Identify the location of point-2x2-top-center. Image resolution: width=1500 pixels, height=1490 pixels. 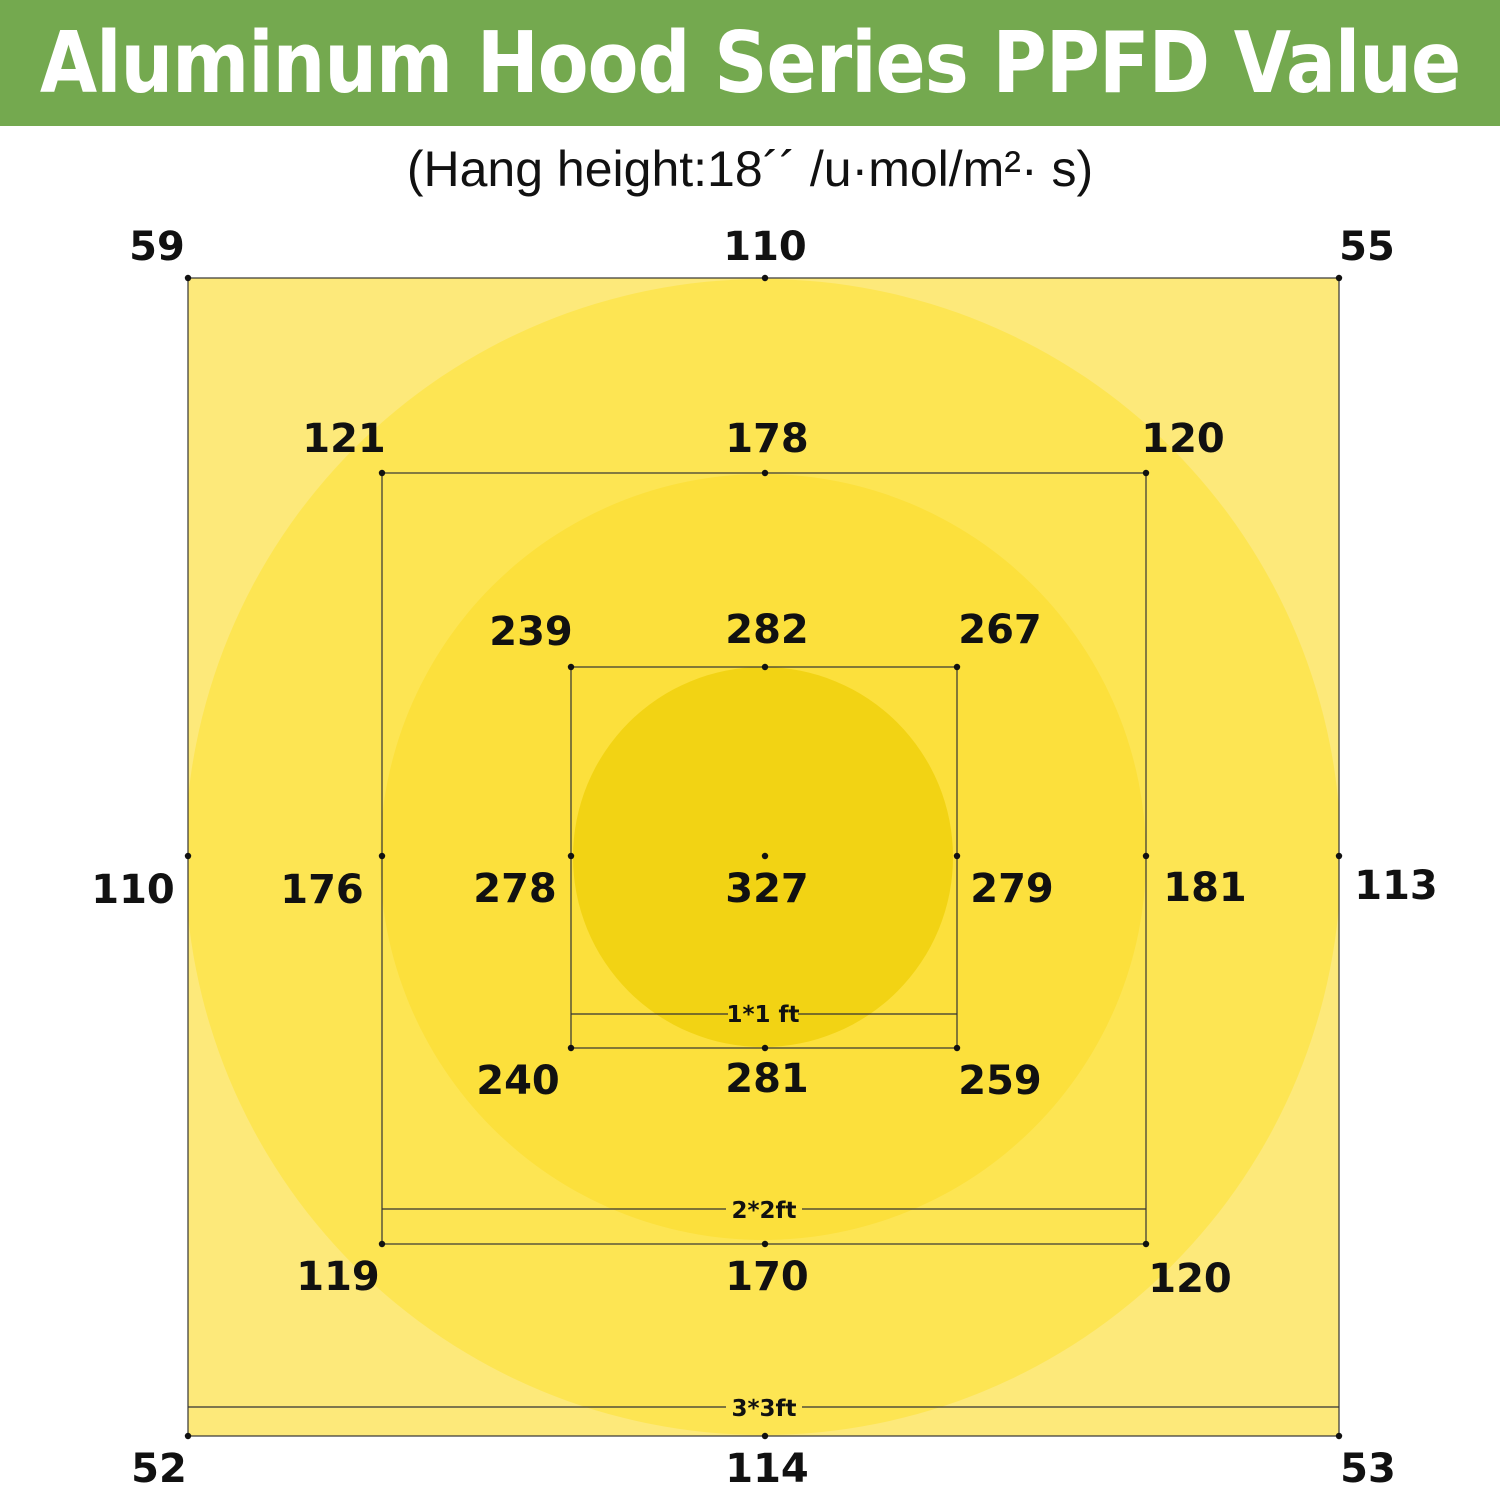
(765, 473).